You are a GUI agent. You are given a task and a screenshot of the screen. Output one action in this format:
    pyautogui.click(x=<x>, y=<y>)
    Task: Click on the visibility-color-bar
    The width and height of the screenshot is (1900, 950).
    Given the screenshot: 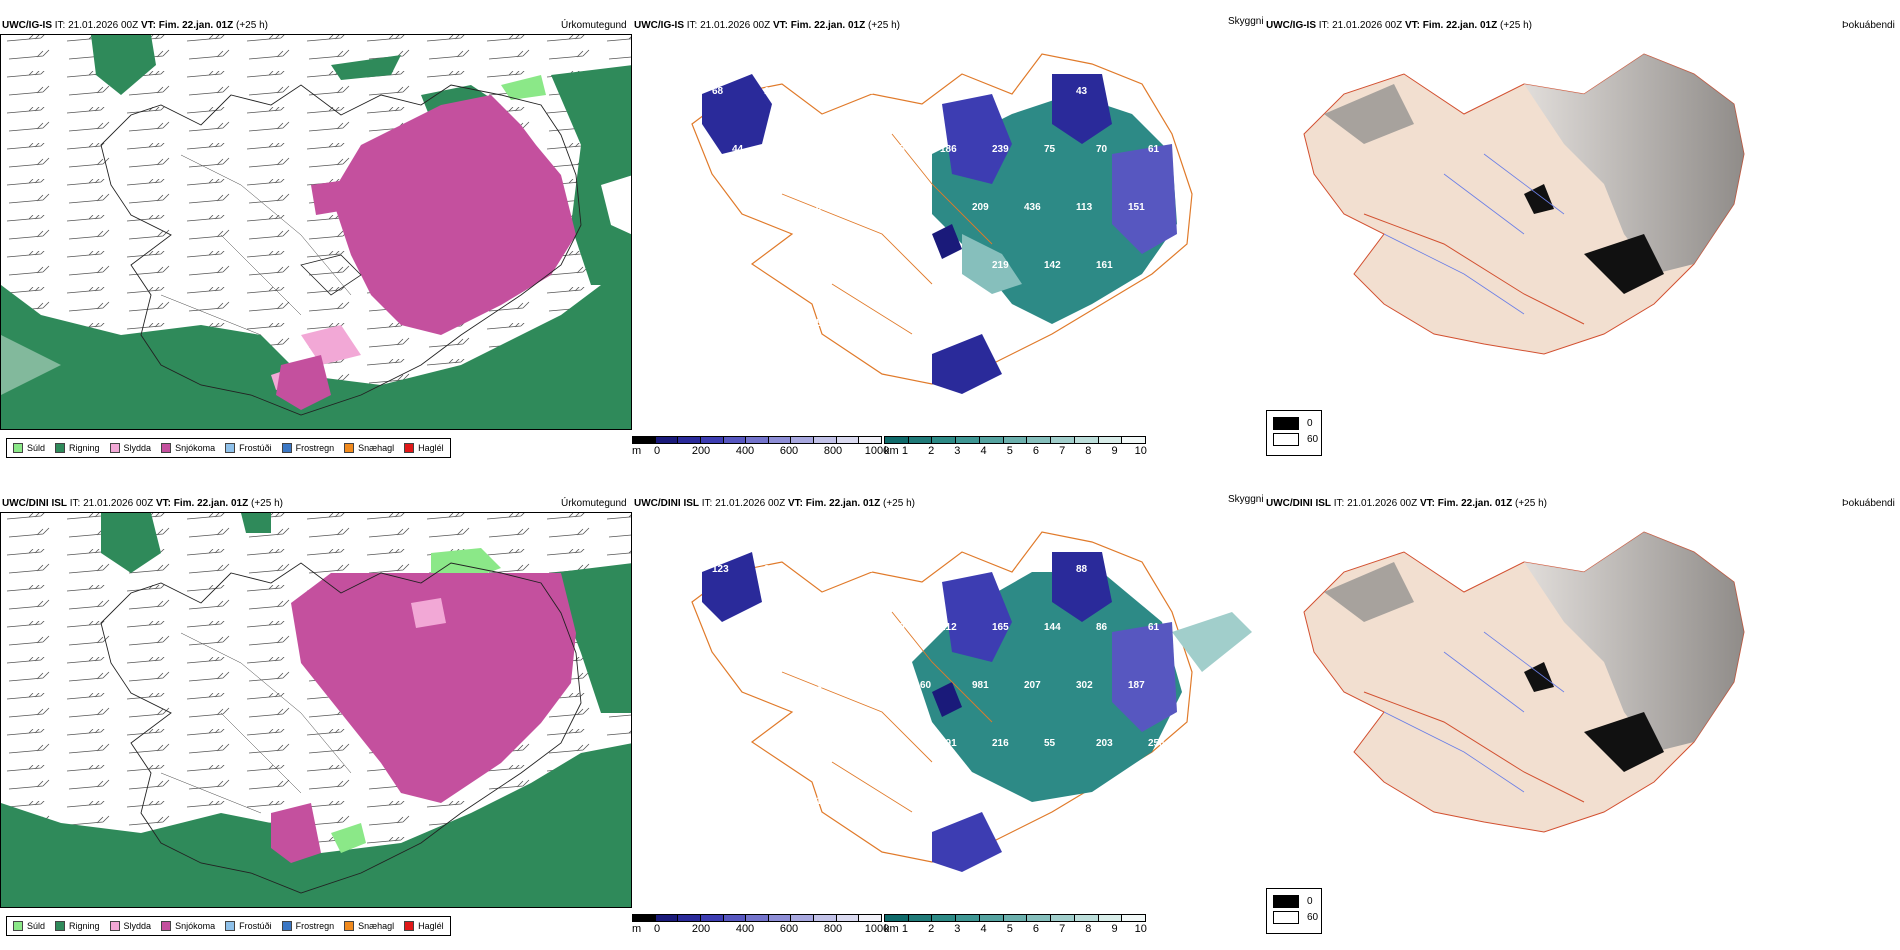 What is the action you would take?
    pyautogui.click(x=1015, y=440)
    